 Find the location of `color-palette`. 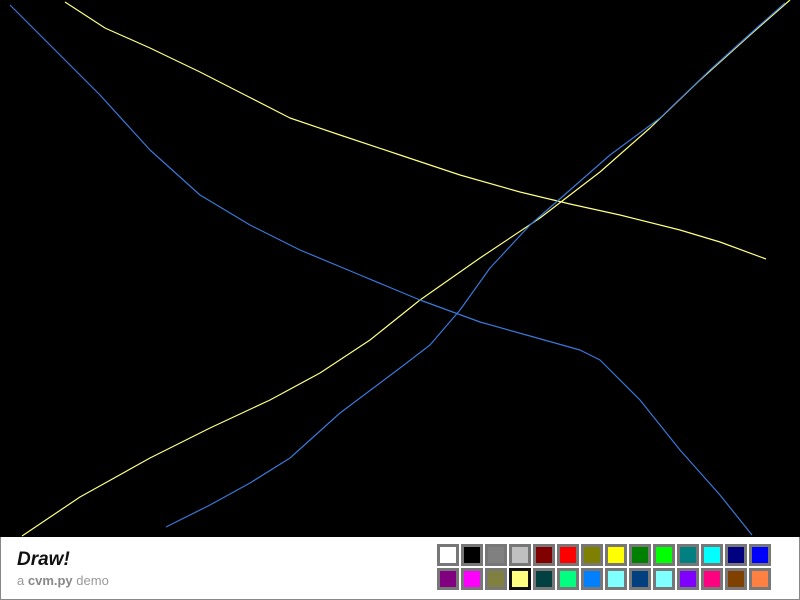

color-palette is located at coordinates (604, 567).